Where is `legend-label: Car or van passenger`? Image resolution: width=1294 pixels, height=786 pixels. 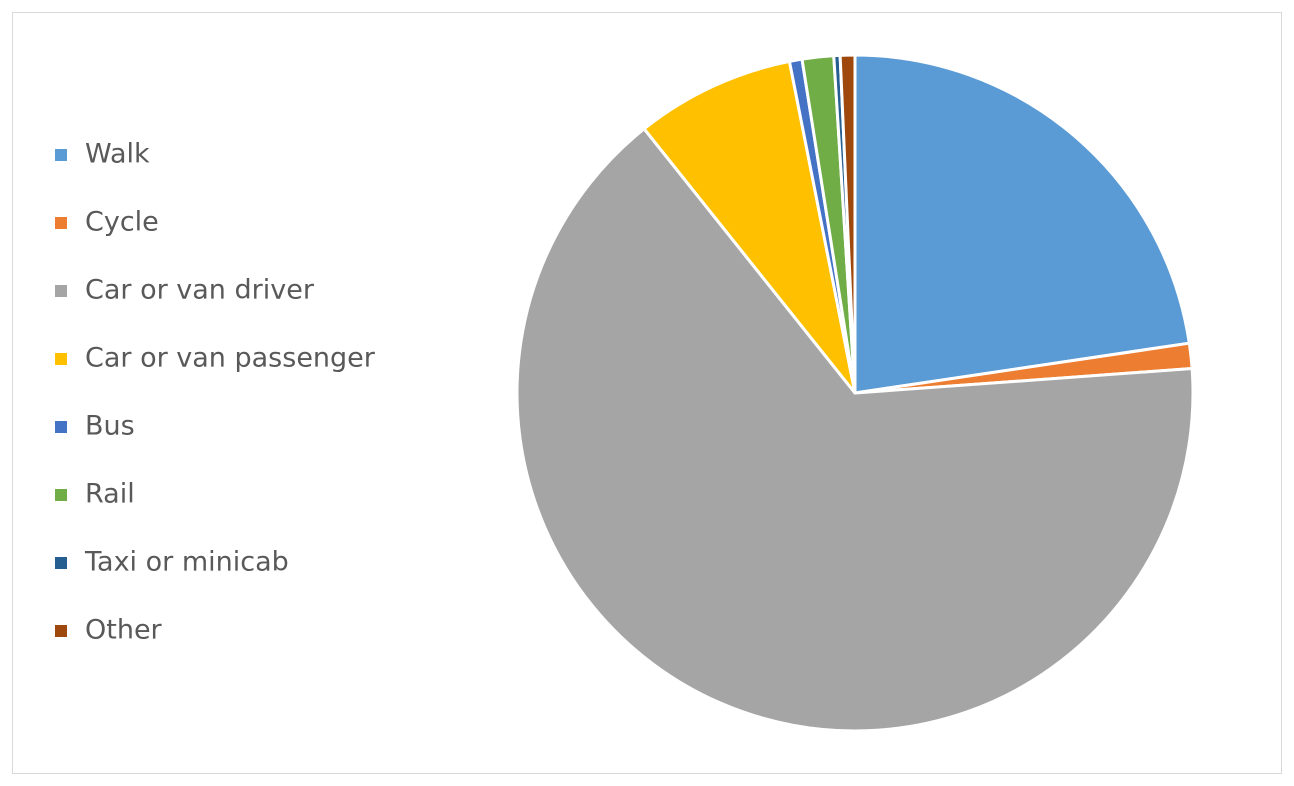
legend-label: Car or van passenger is located at coordinates (230, 358).